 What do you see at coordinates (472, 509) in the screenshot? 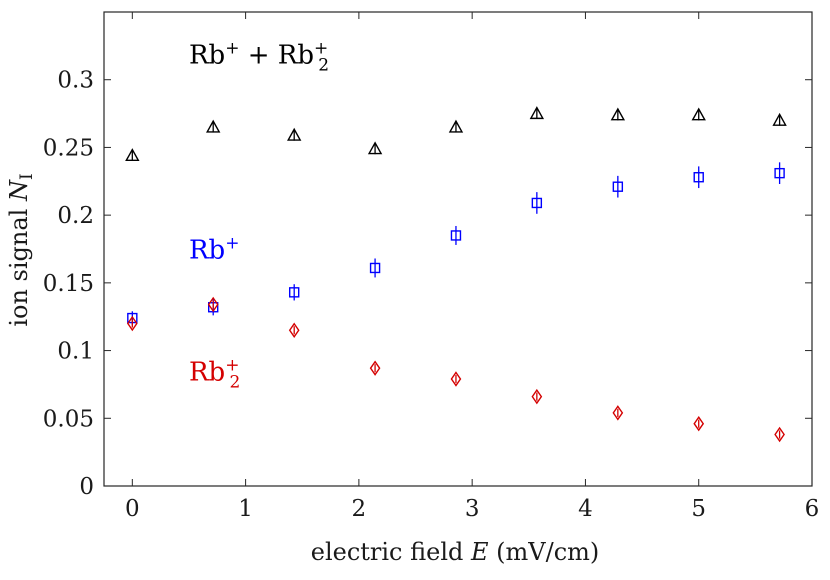
I see `x-tick-label: 3` at bounding box center [472, 509].